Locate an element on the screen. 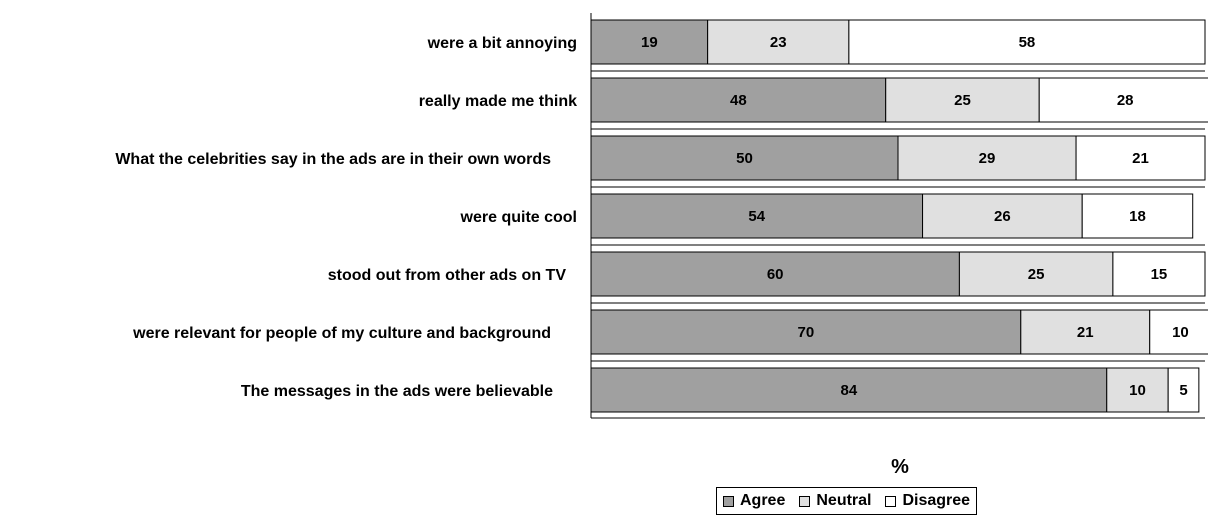 Image resolution: width=1208 pixels, height=517 pixels. legend-swatch-disagree is located at coordinates (891, 501).